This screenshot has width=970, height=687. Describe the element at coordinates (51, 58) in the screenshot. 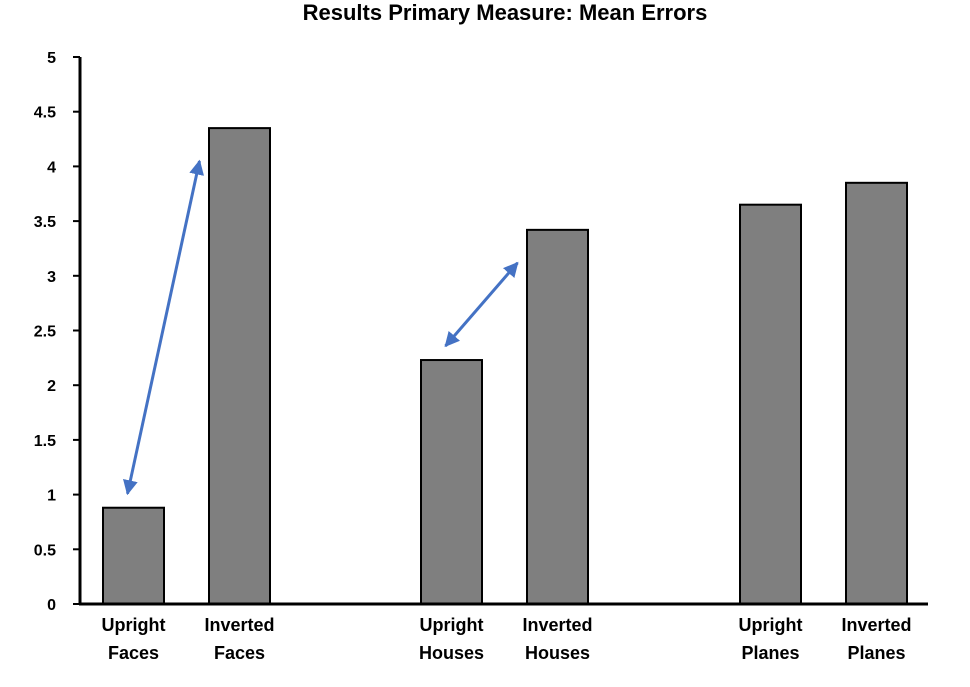

I see `y-tick-label: 5` at that location.